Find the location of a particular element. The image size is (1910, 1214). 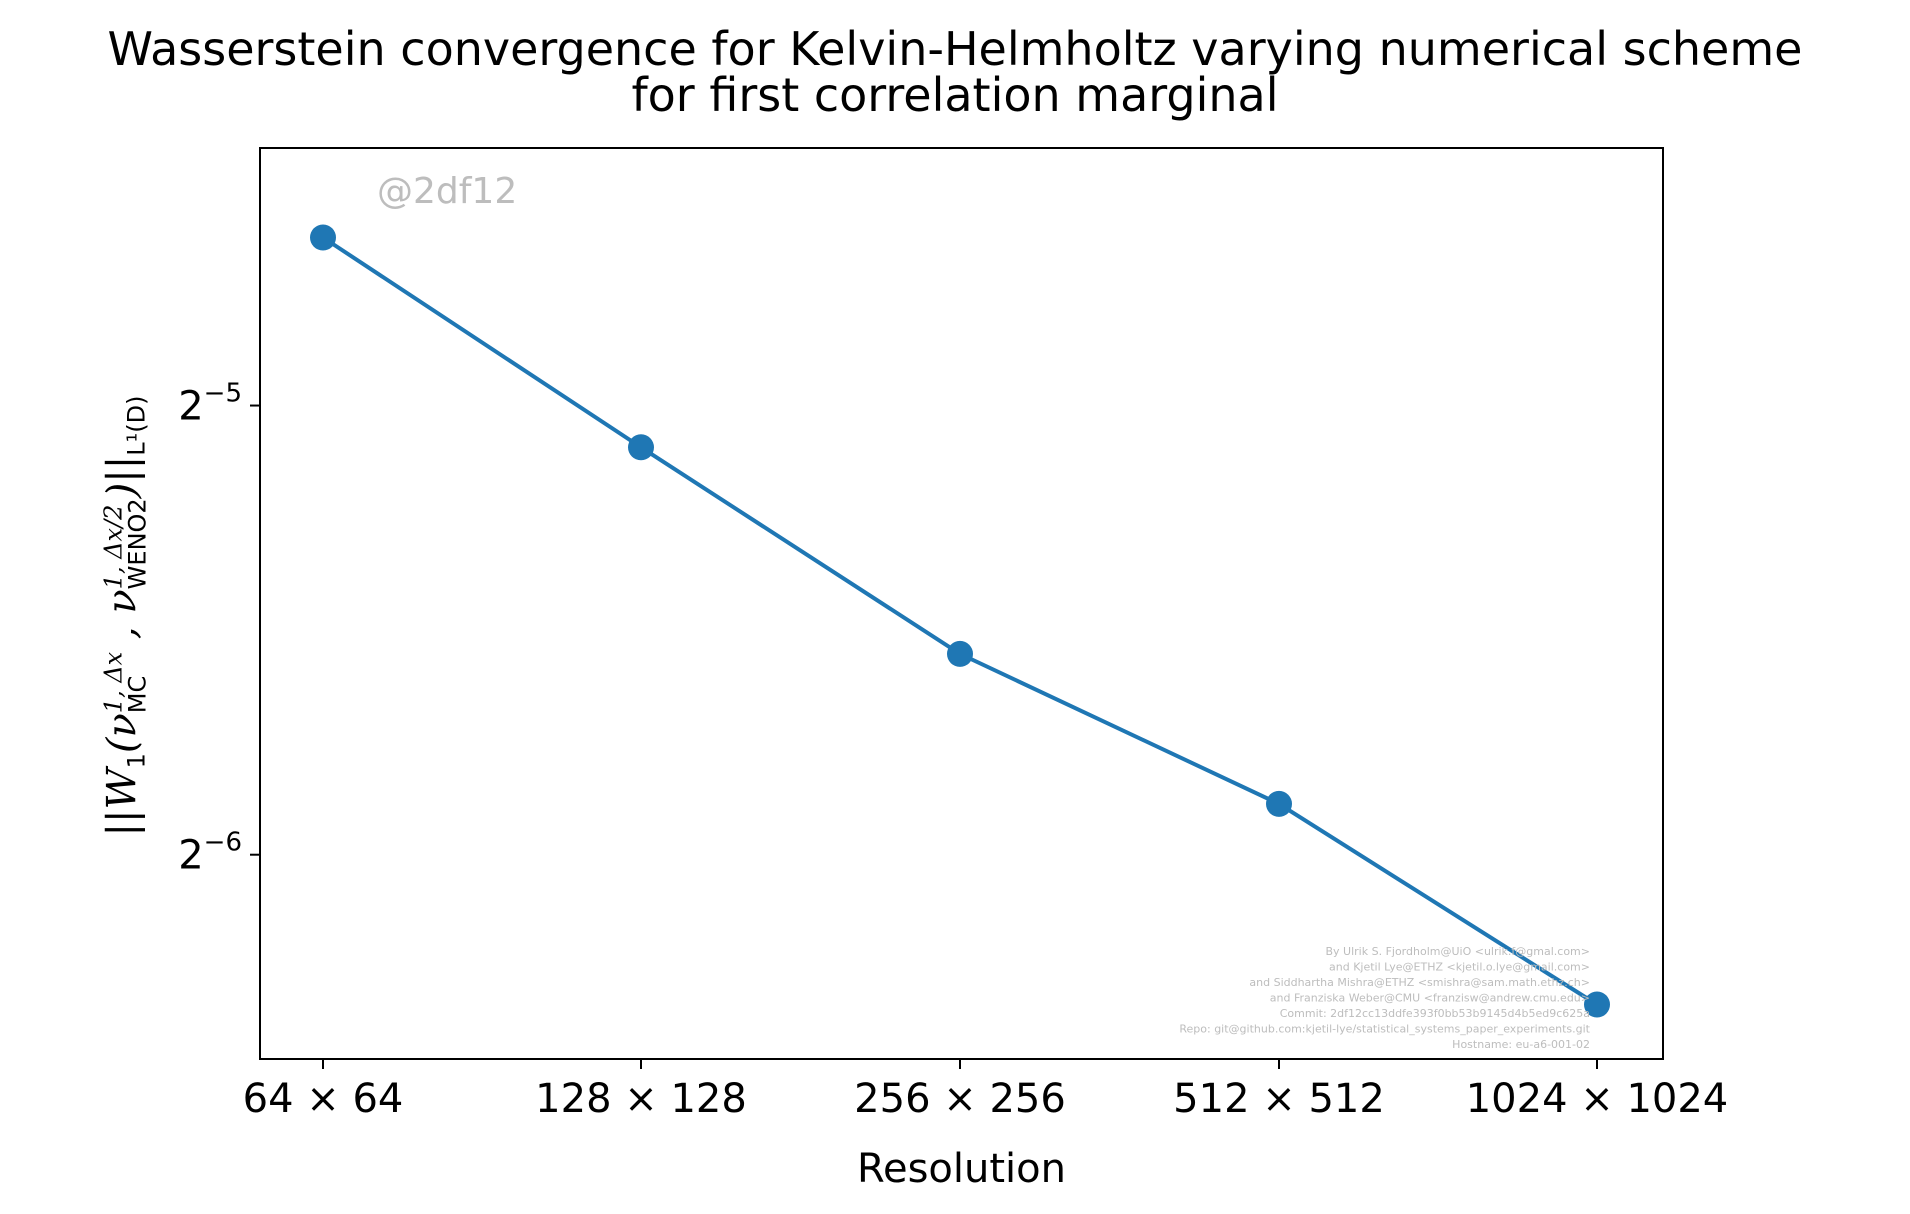

ylabel-close: )|| is located at coordinates (122, 477).